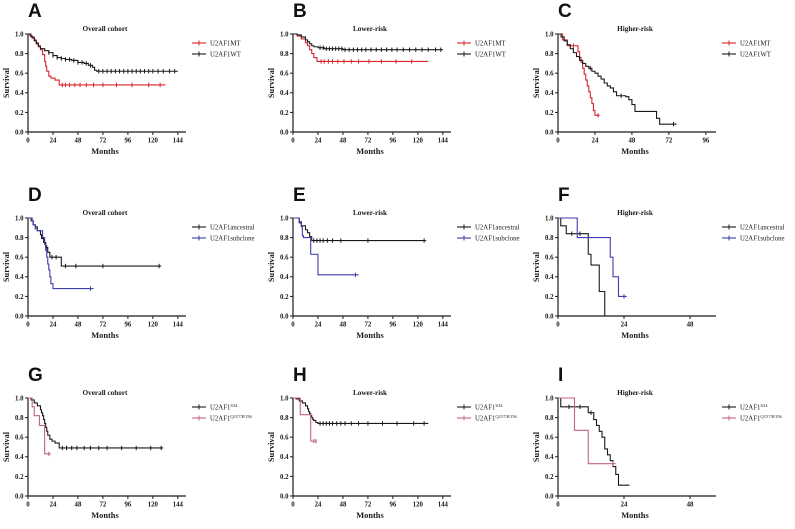 The width and height of the screenshot is (795, 529). Describe the element at coordinates (756, 54) in the screenshot. I see `legend-label: U2AF1WT` at that location.